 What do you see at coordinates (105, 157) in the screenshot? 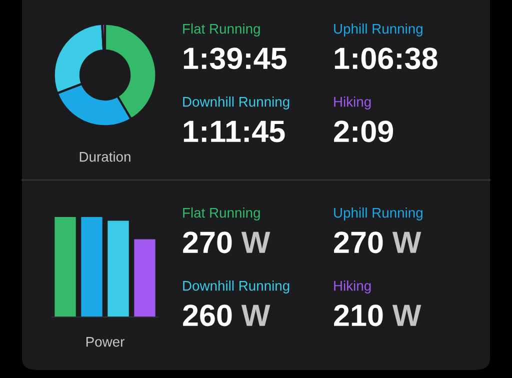
I see `text: Duration` at bounding box center [105, 157].